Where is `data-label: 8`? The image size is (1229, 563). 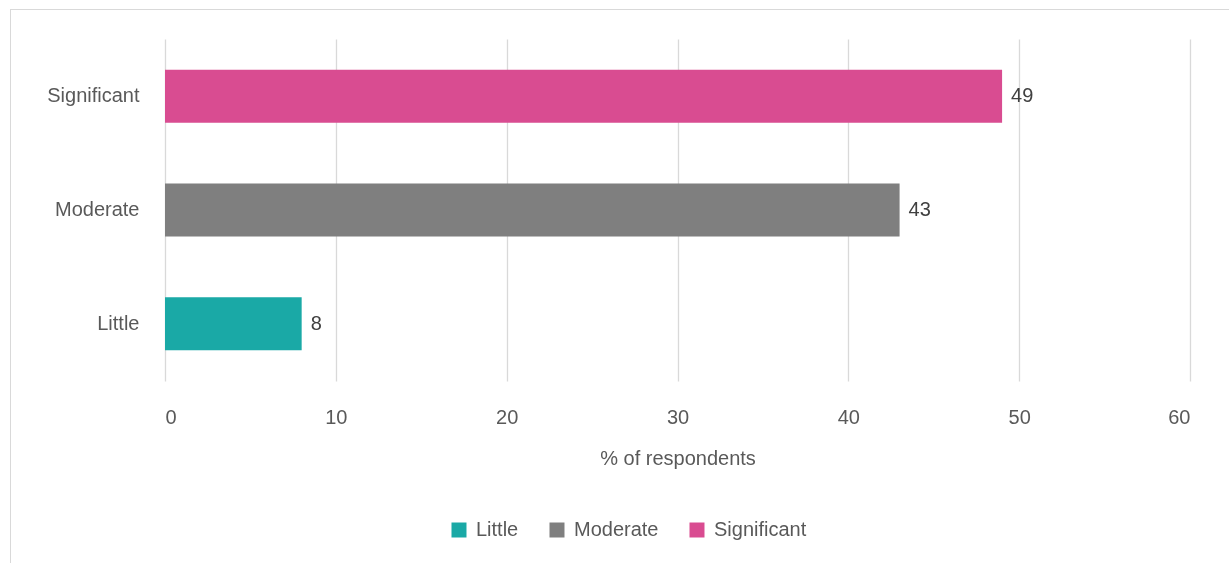
data-label: 8 is located at coordinates (316, 322).